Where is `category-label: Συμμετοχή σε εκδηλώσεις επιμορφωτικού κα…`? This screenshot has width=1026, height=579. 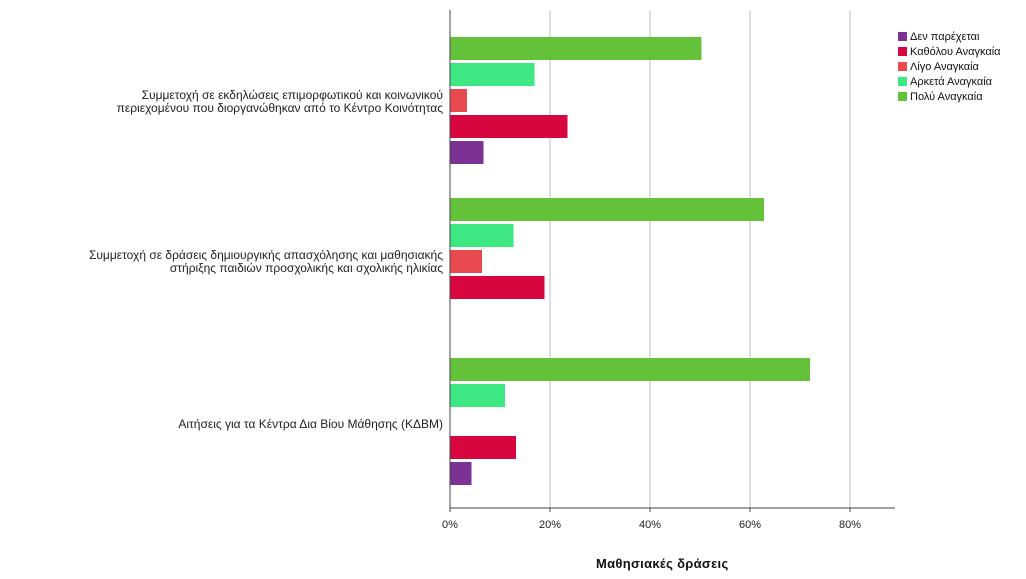
category-label: Συμμετοχή σε εκδηλώσεις επιμορφωτικού κα… is located at coordinates (279, 101).